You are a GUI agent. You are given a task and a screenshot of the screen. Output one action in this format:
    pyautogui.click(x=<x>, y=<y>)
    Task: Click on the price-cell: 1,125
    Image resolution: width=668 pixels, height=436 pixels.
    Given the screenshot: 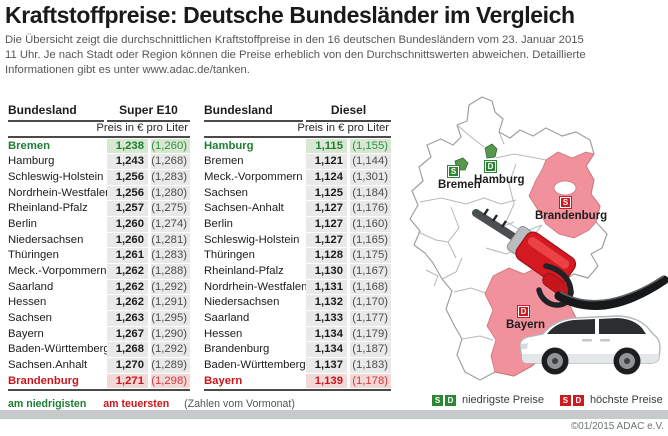 What is the action you would take?
    pyautogui.click(x=326, y=193)
    